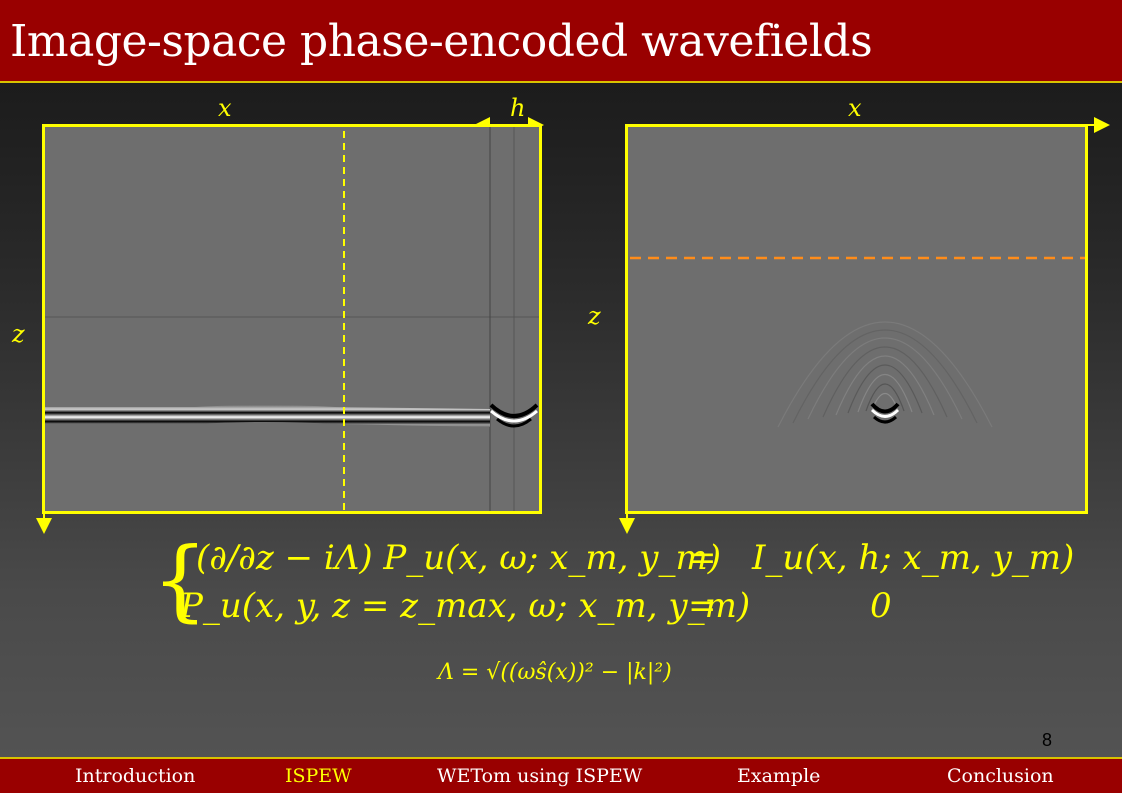 Image resolution: width=1122 pixels, height=793 pixels. I want to click on slide-title-bar: Image-space phase-encoded wavefields, so click(561, 41).